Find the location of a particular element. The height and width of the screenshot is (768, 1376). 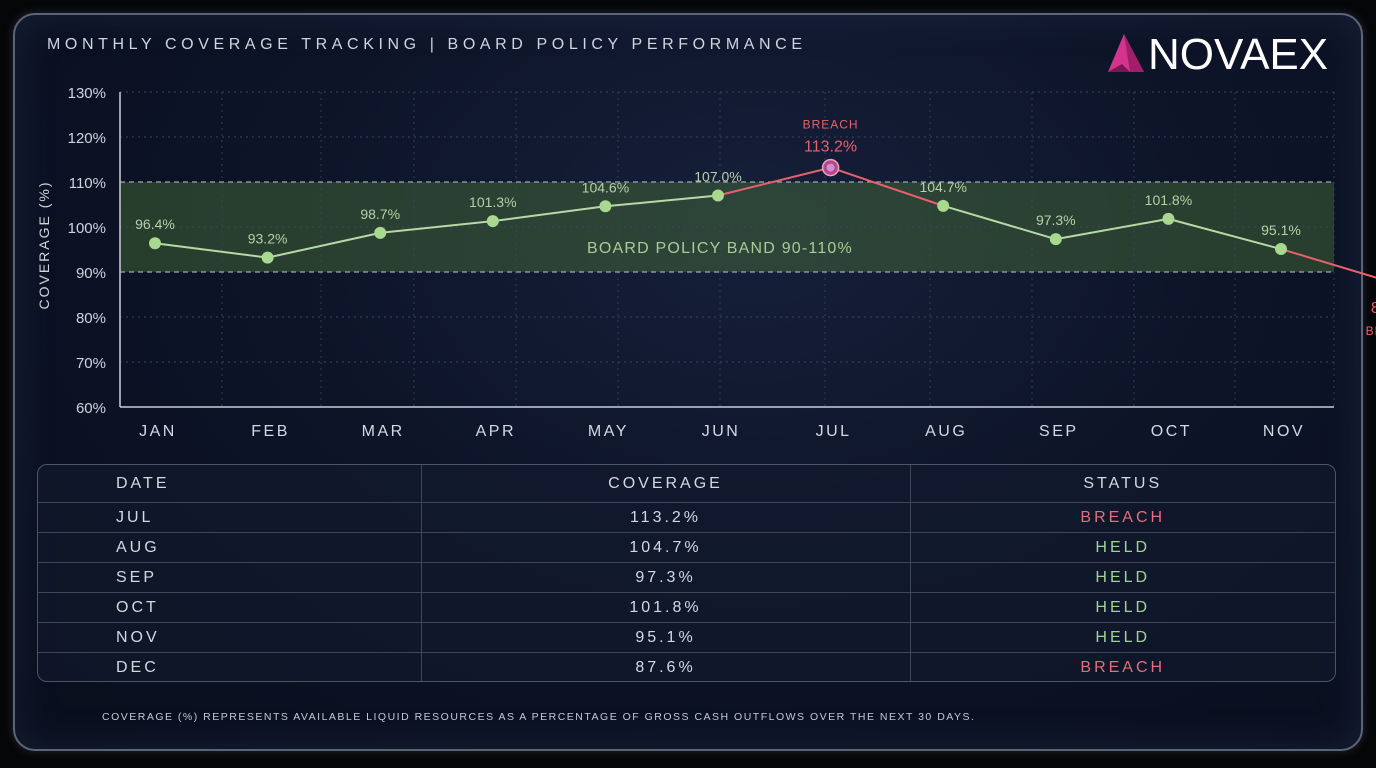

x-tick-label: JUN is located at coordinates (721, 431).